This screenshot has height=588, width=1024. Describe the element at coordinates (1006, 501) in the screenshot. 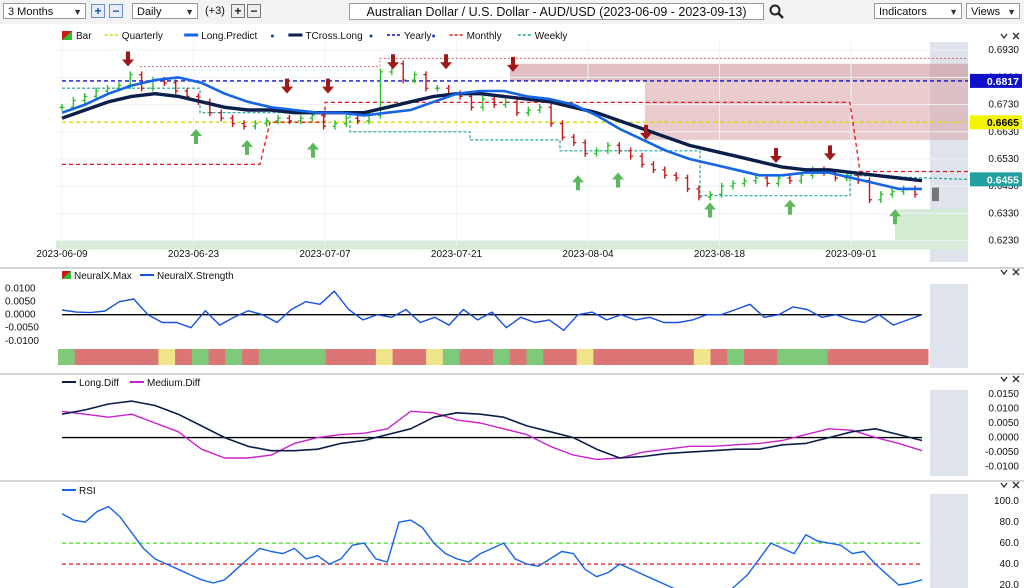

I see `y-tick-label: 100.0` at that location.